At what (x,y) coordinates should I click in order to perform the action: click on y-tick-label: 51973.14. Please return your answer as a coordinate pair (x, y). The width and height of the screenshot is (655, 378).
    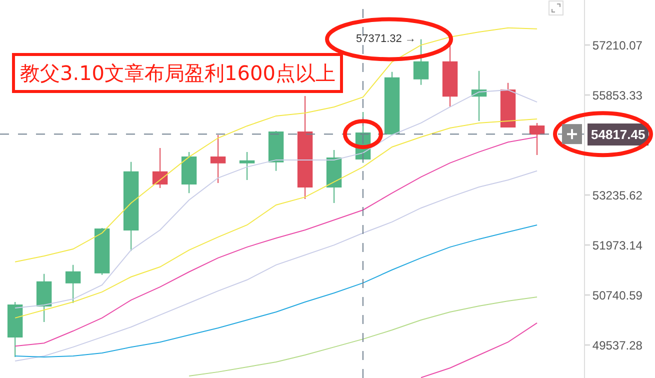
    Looking at the image, I should click on (617, 245).